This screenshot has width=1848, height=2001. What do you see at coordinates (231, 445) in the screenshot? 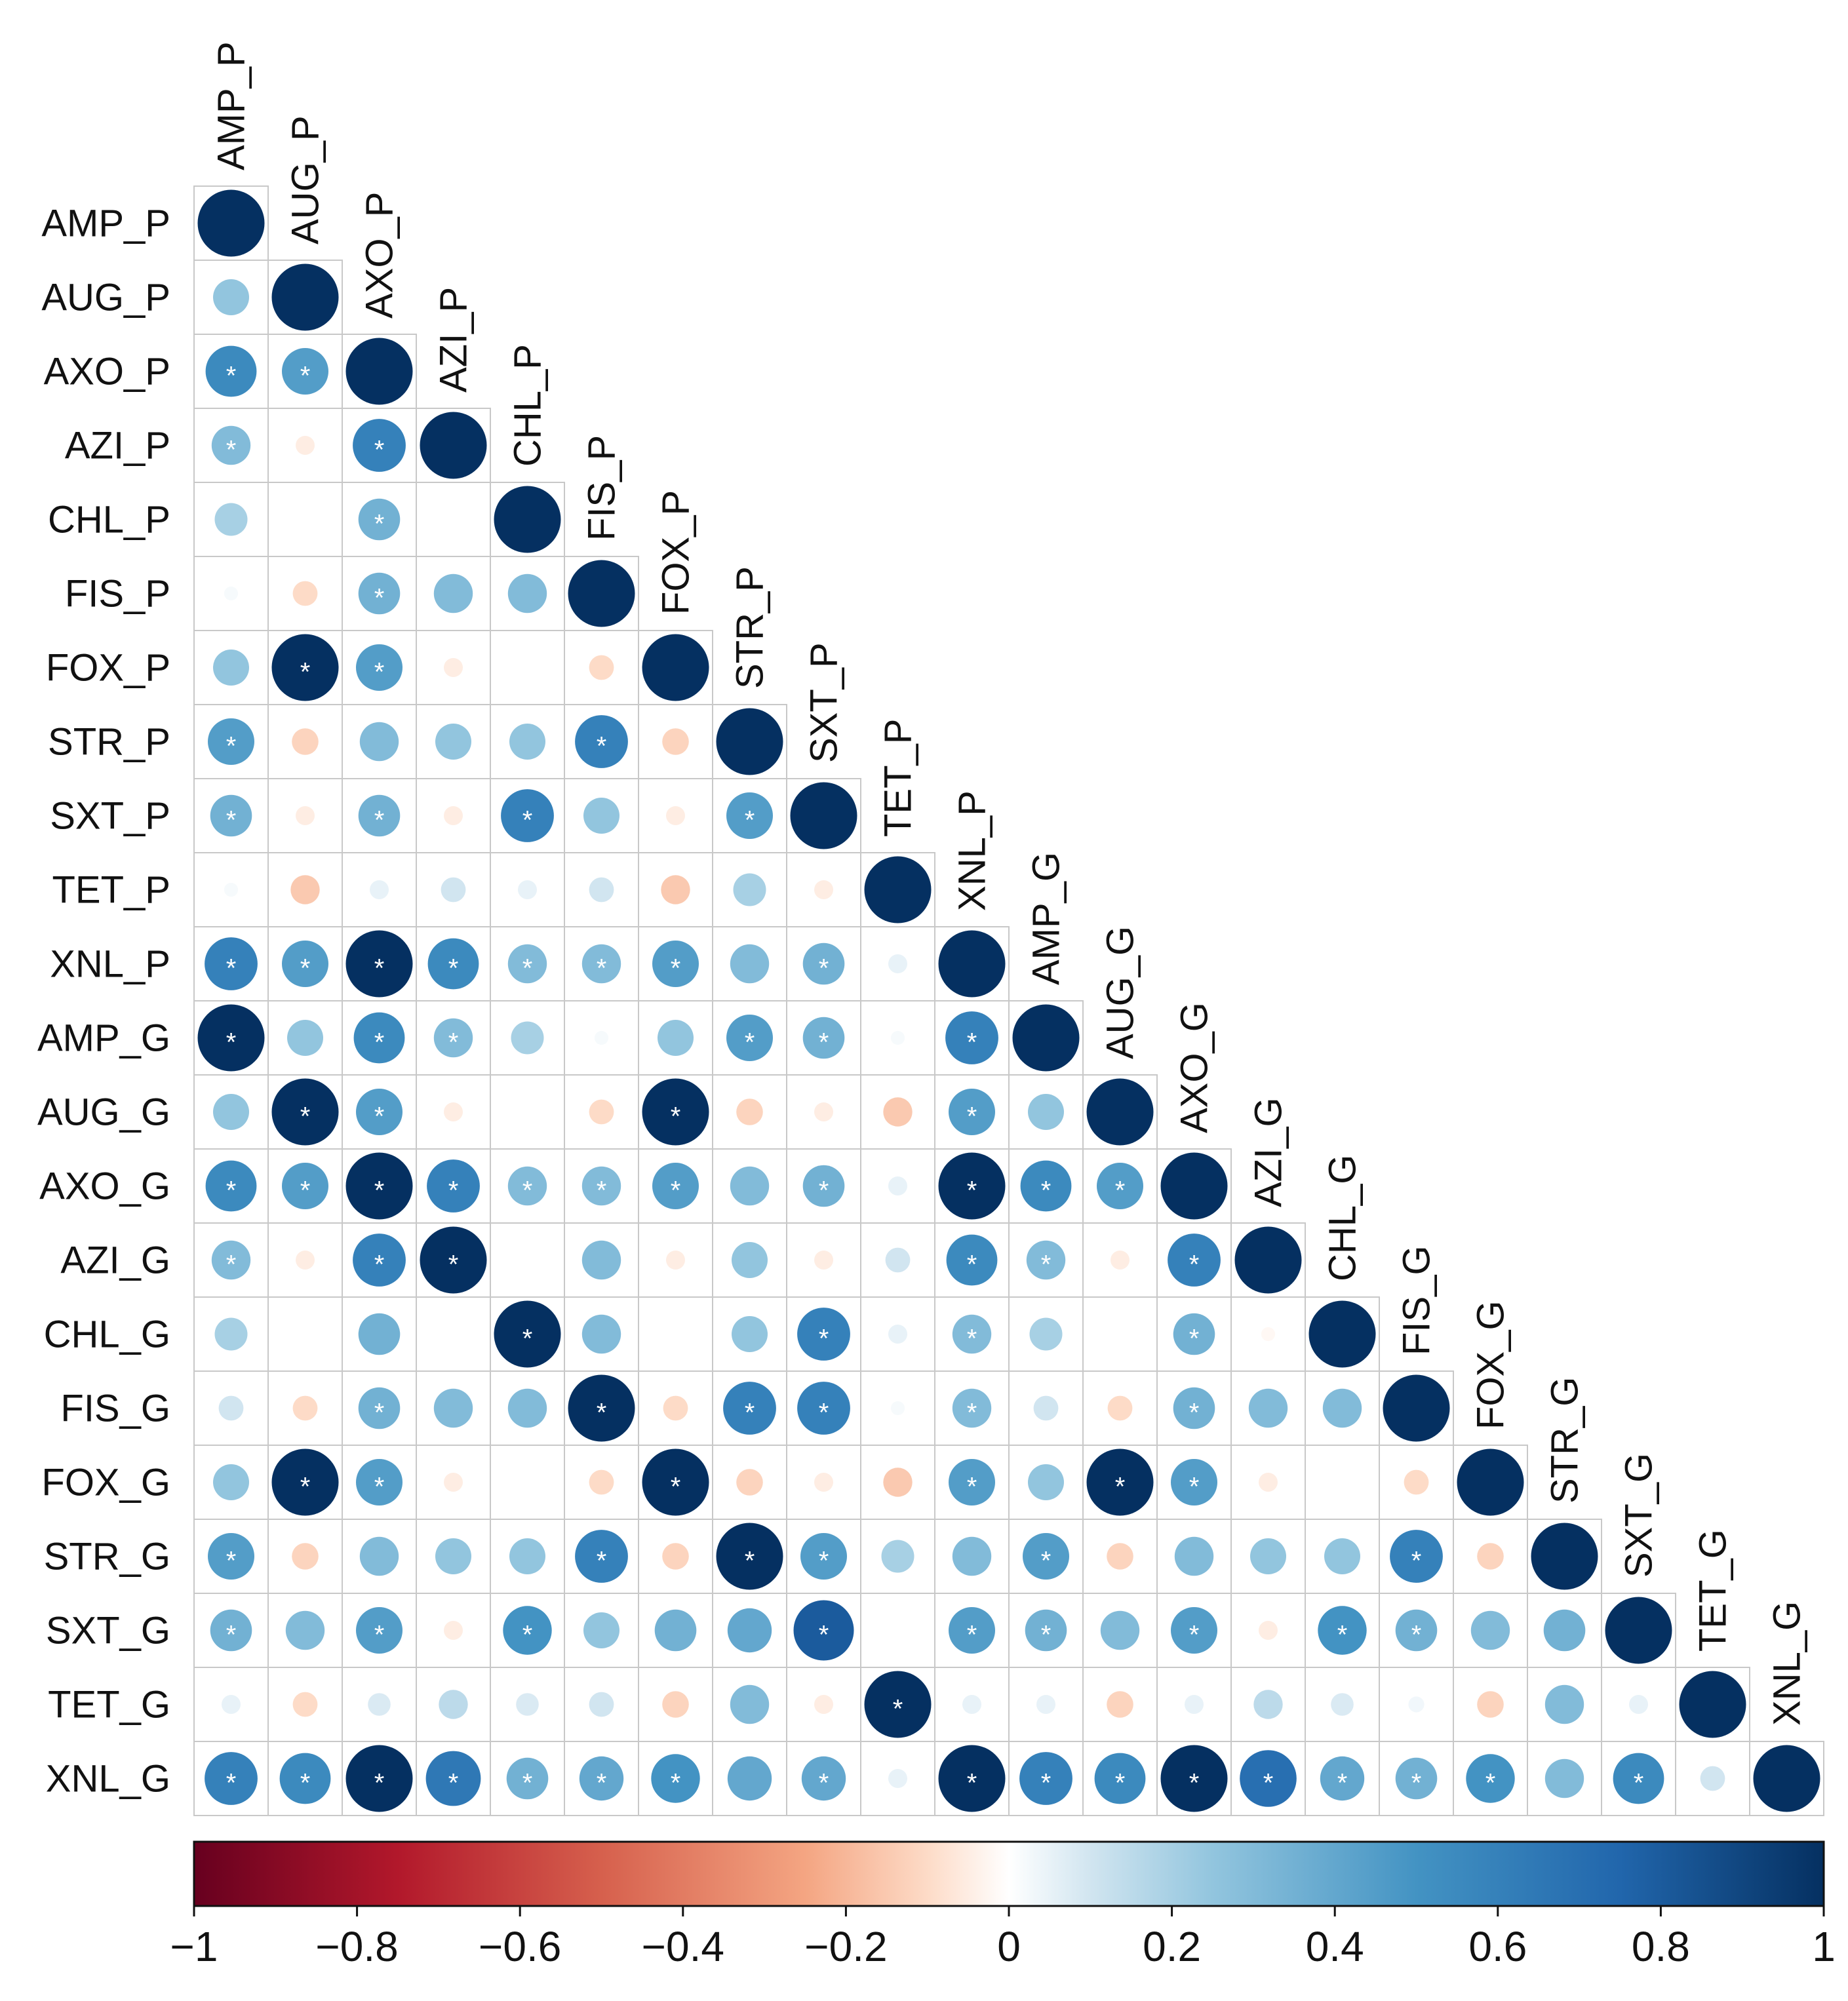
I see `cell-AZI_P-AMP_P: *` at bounding box center [231, 445].